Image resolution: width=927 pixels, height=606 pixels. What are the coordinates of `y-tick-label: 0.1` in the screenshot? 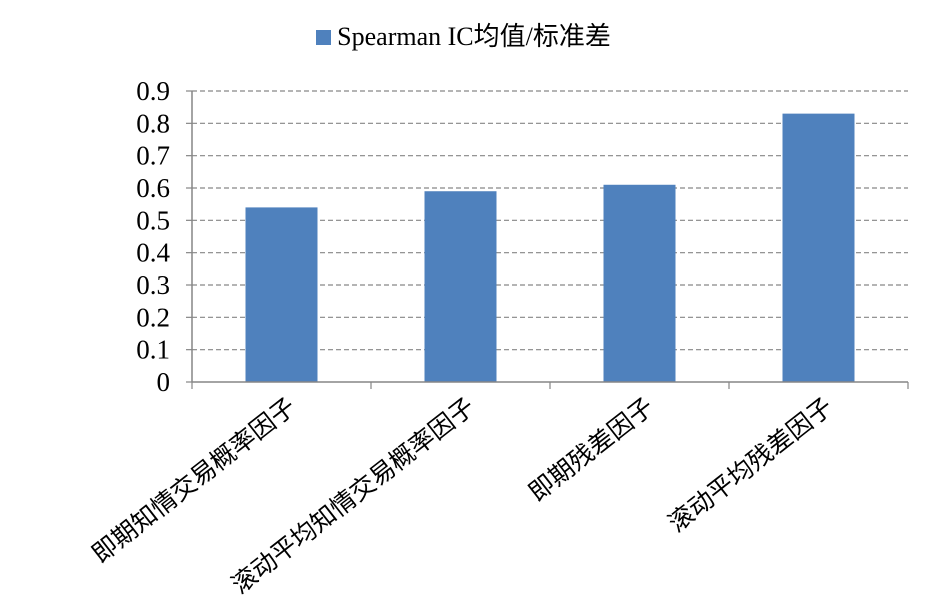 It's located at (153, 350).